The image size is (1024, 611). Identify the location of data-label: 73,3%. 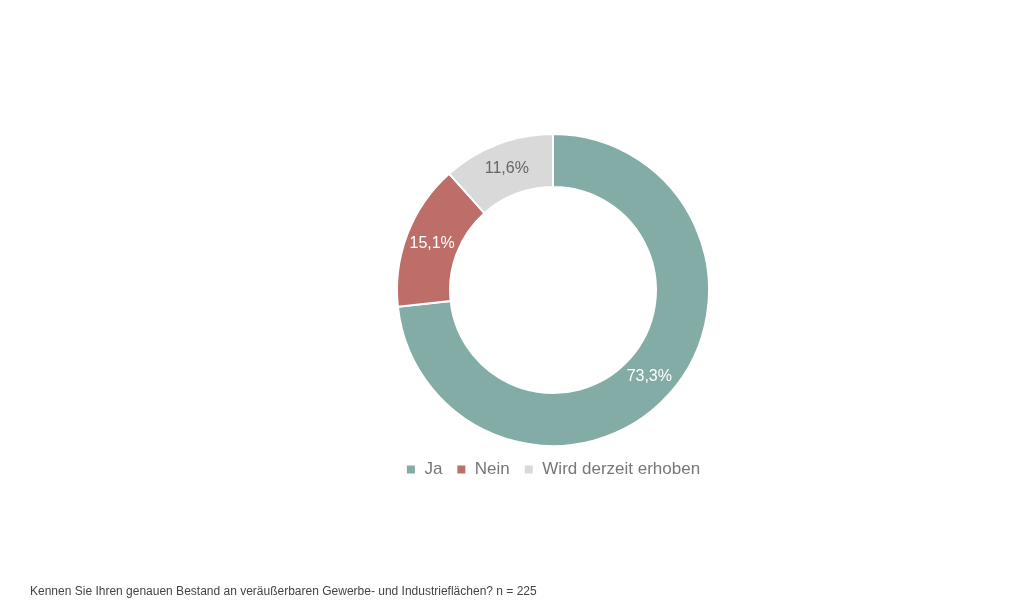
(649, 375).